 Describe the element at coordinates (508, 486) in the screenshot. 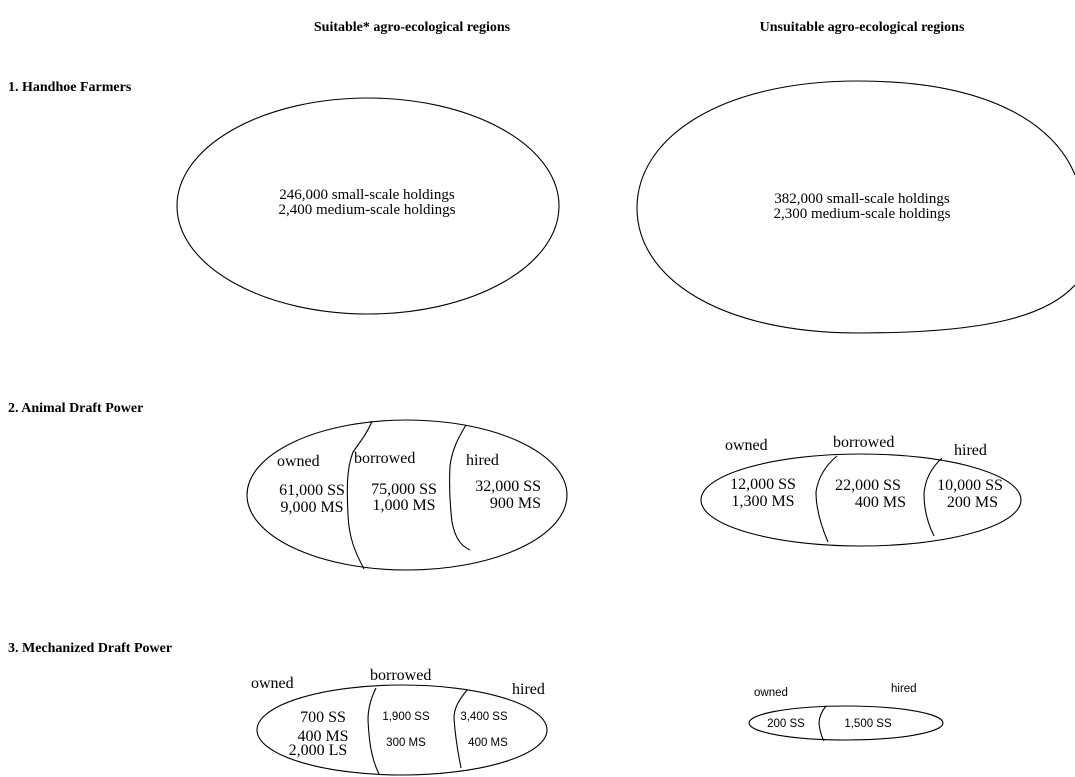

I see `animal-suitable-hired-ss: 32,000 SS` at that location.